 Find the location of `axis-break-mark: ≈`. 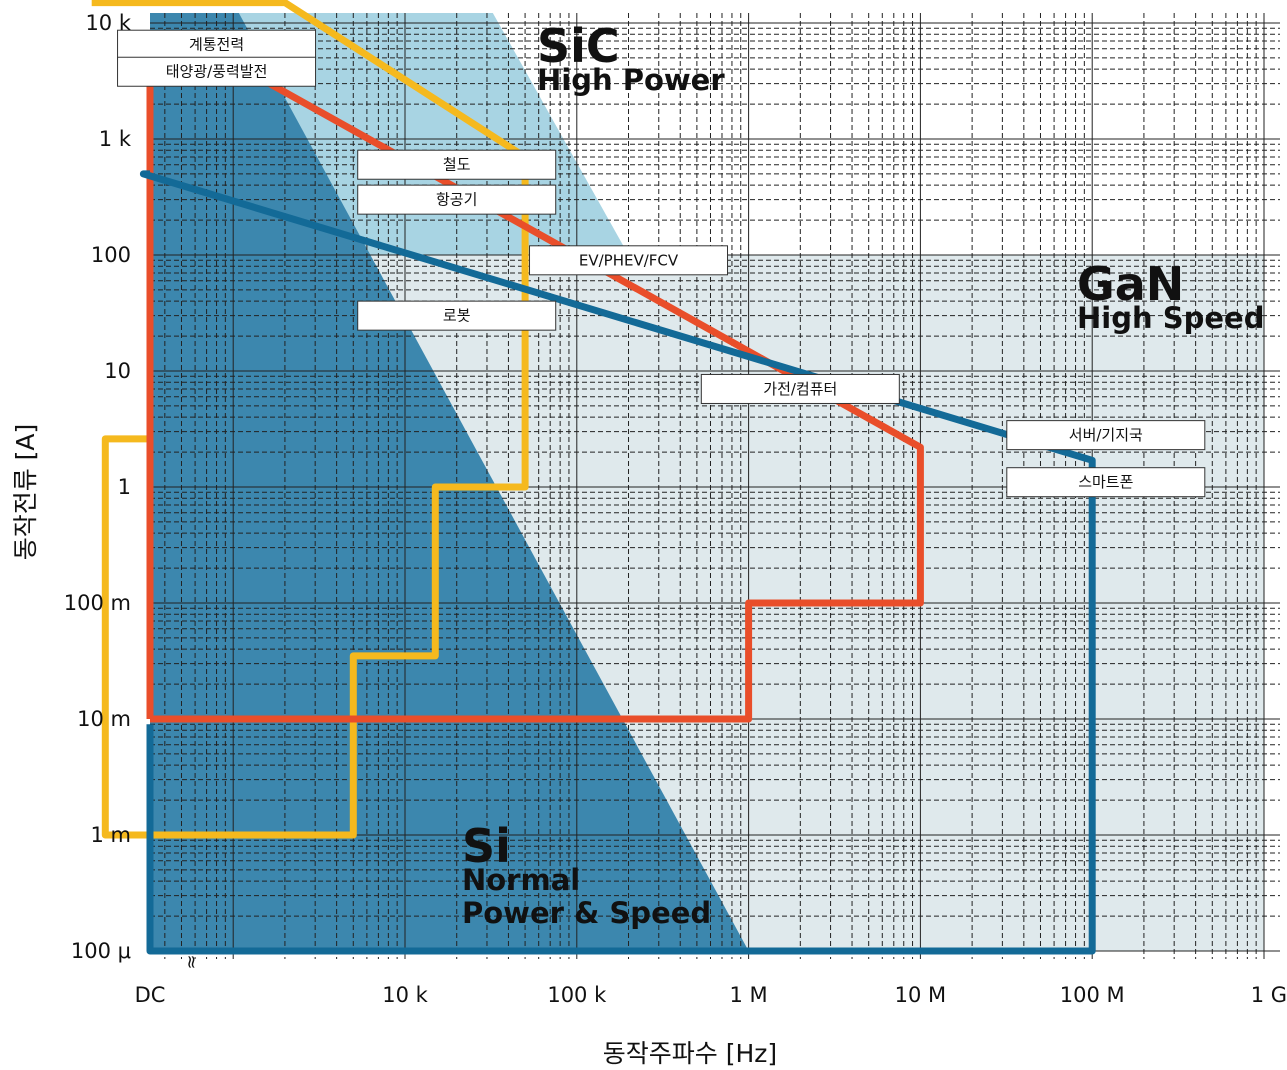

axis-break-mark: ≈ is located at coordinates (191, 961).